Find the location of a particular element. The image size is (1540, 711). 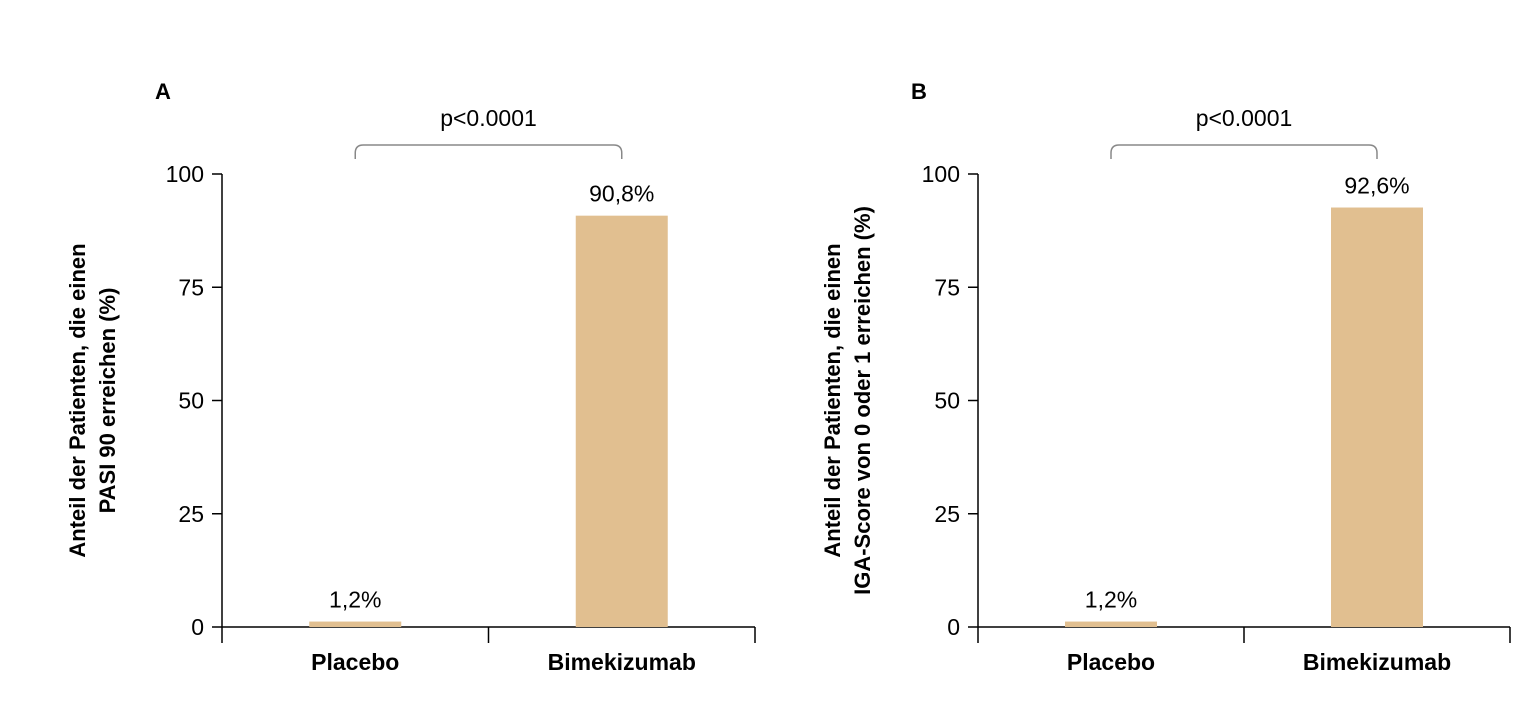

bar-value-label: 92,6% is located at coordinates (1376, 186).